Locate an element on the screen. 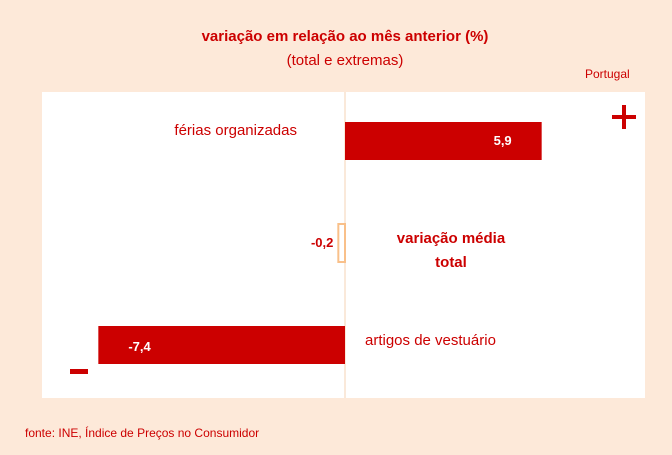 This screenshot has height=455, width=672. category-label: artigos de vestuário is located at coordinates (430, 340).